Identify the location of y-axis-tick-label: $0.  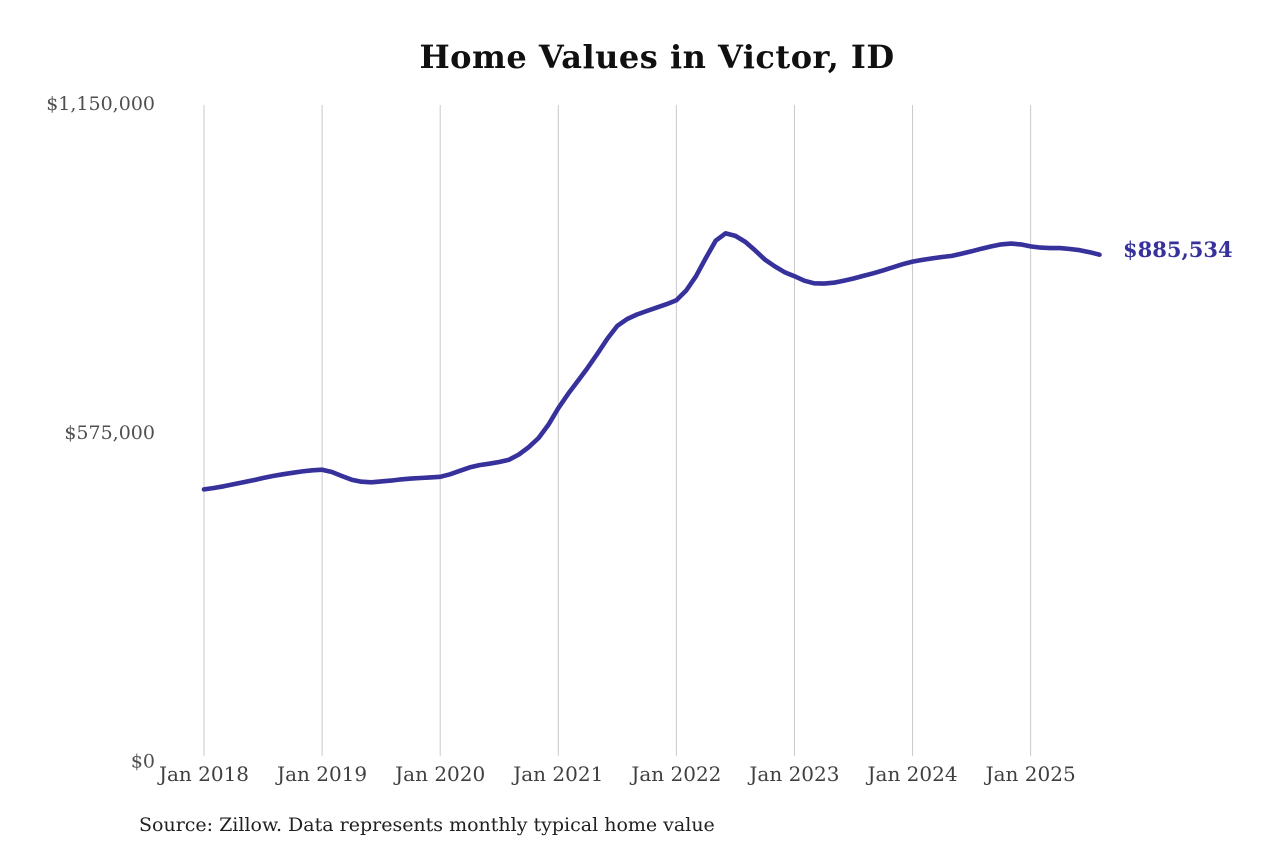
(143, 762).